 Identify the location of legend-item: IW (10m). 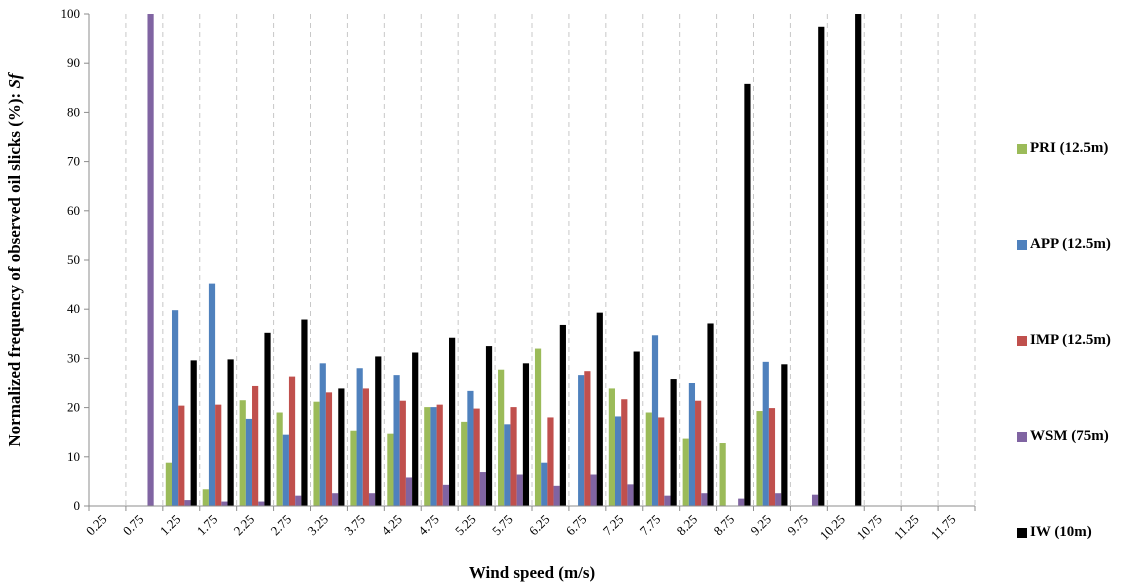
(1054, 532).